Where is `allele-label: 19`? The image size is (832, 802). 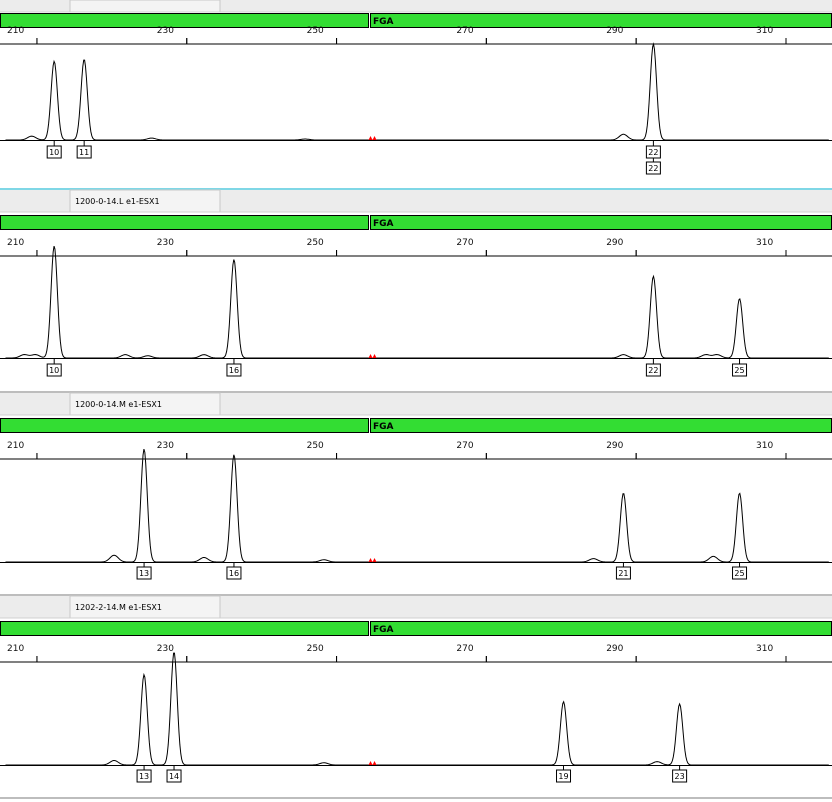 allele-label: 19 is located at coordinates (563, 776).